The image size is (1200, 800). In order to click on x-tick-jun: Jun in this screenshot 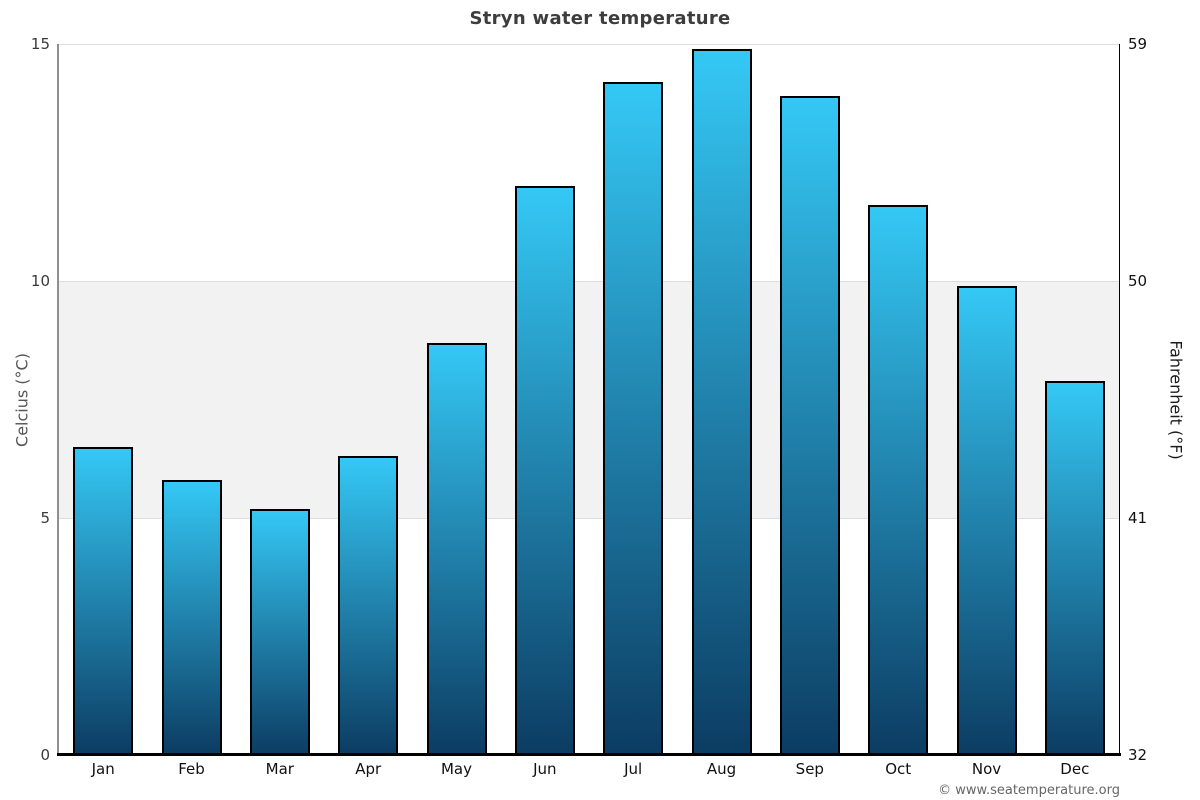, I will do `click(545, 769)`.